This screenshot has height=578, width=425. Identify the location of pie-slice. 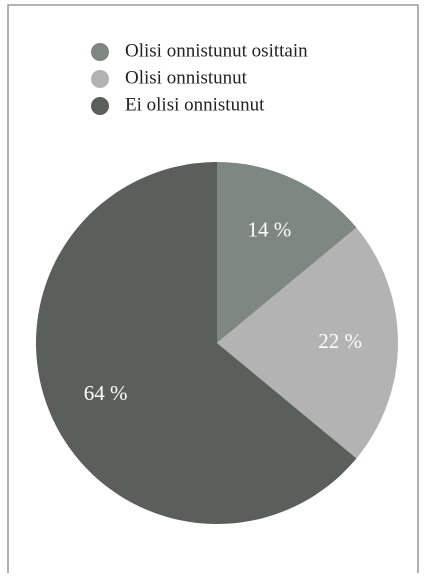
(287, 252).